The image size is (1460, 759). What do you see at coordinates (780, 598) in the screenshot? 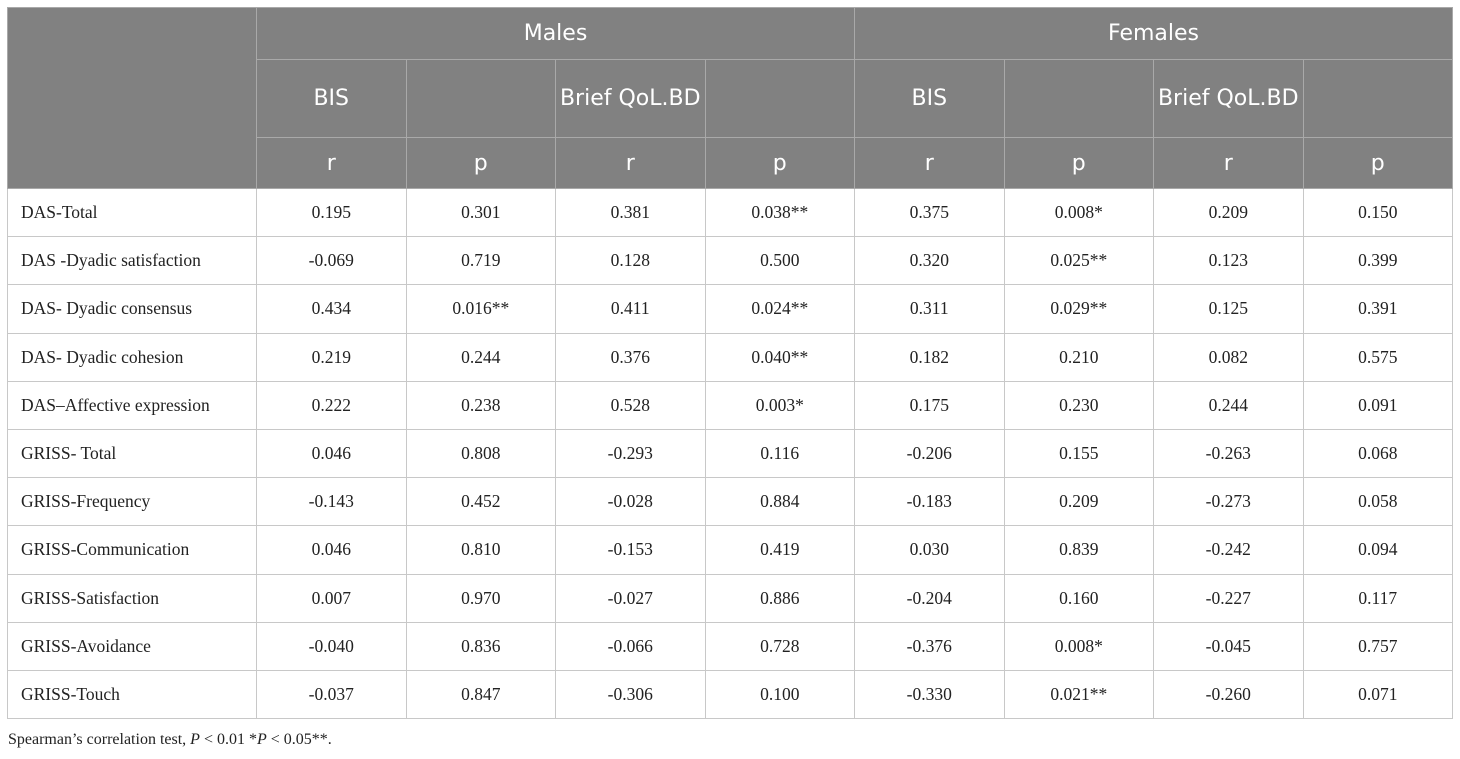
I see `table-cell: 0.886` at bounding box center [780, 598].